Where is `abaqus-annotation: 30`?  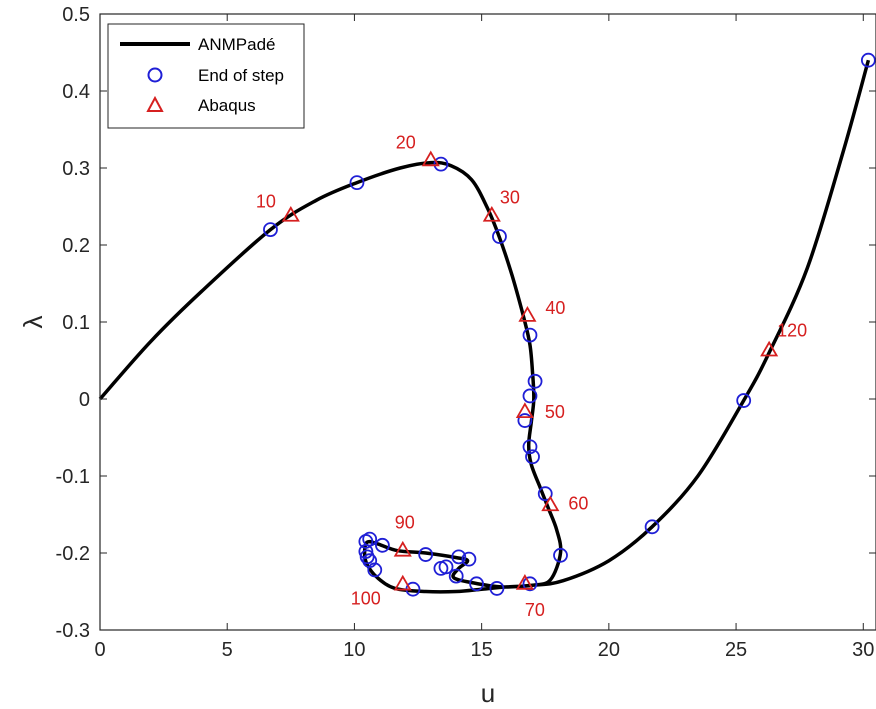 abaqus-annotation: 30 is located at coordinates (510, 198).